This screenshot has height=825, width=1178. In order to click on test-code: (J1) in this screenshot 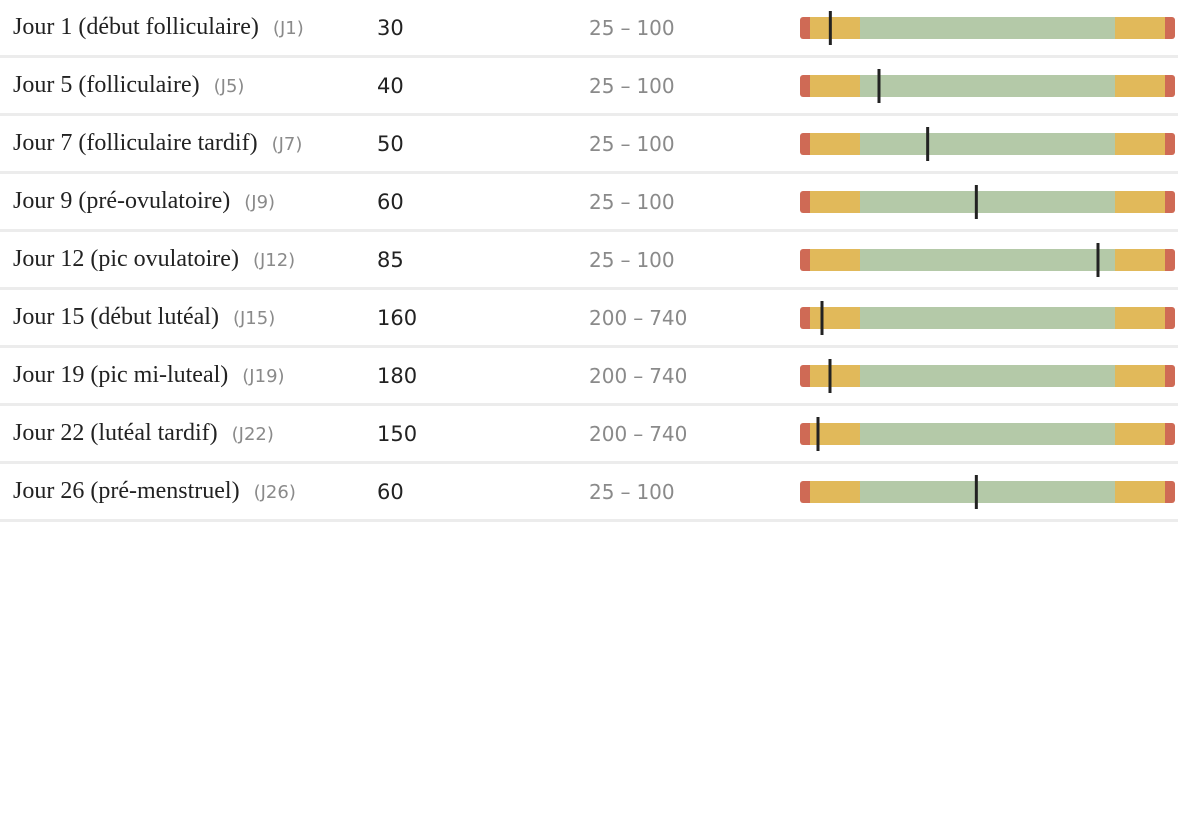, I will do `click(288, 28)`.